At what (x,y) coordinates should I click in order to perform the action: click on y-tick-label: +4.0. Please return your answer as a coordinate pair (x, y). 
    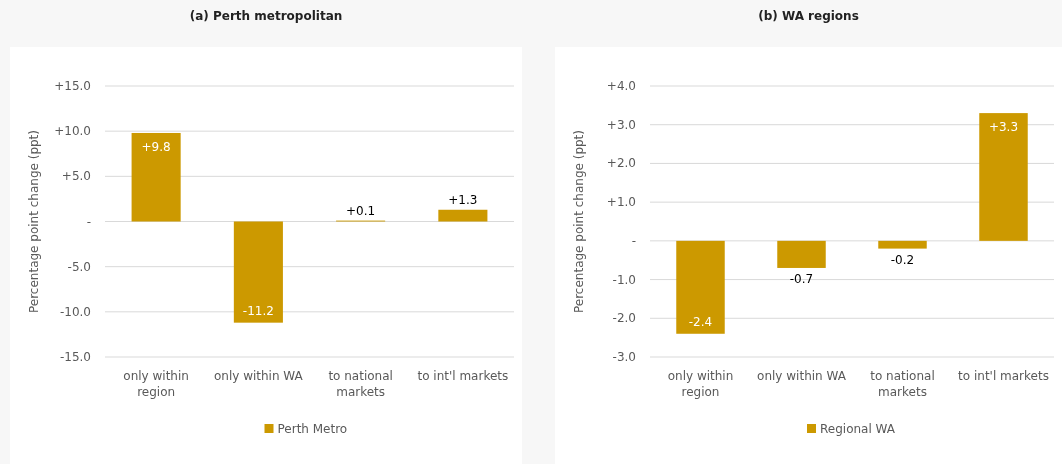
    Looking at the image, I should click on (621, 86).